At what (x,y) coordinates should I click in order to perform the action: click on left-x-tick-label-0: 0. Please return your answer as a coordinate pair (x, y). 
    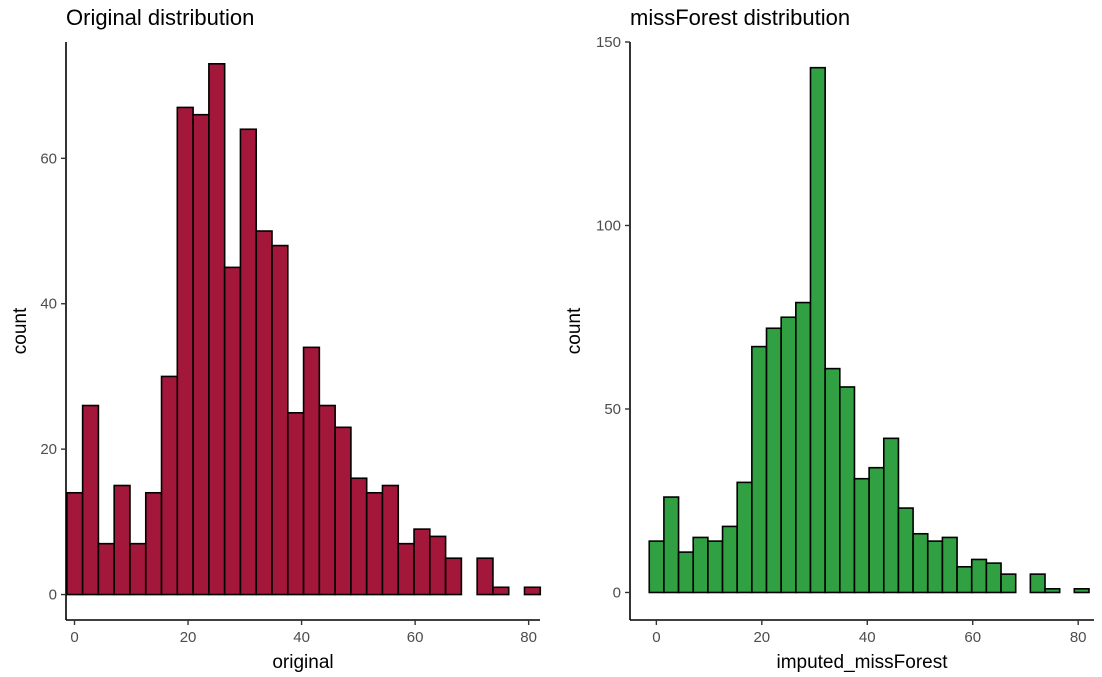
    Looking at the image, I should click on (74, 637).